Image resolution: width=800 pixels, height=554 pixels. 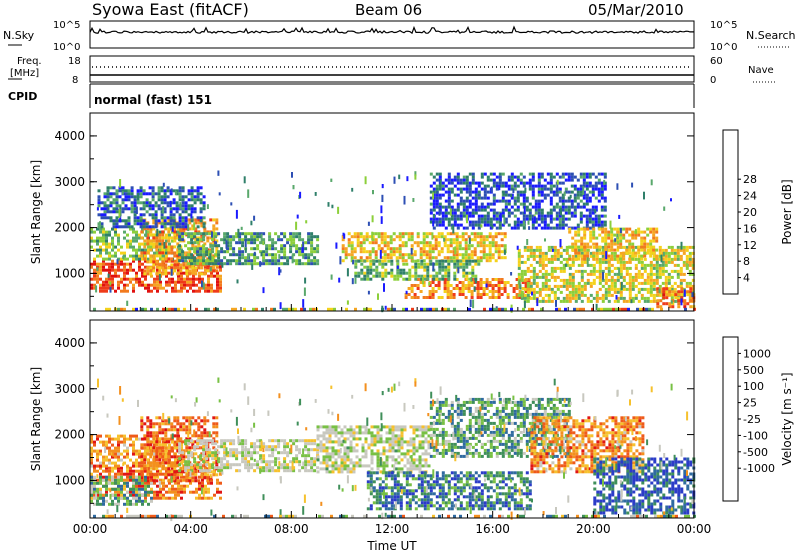 What do you see at coordinates (636, 10) in the screenshot?
I see `date-label: 05/Mar/2010` at bounding box center [636, 10].